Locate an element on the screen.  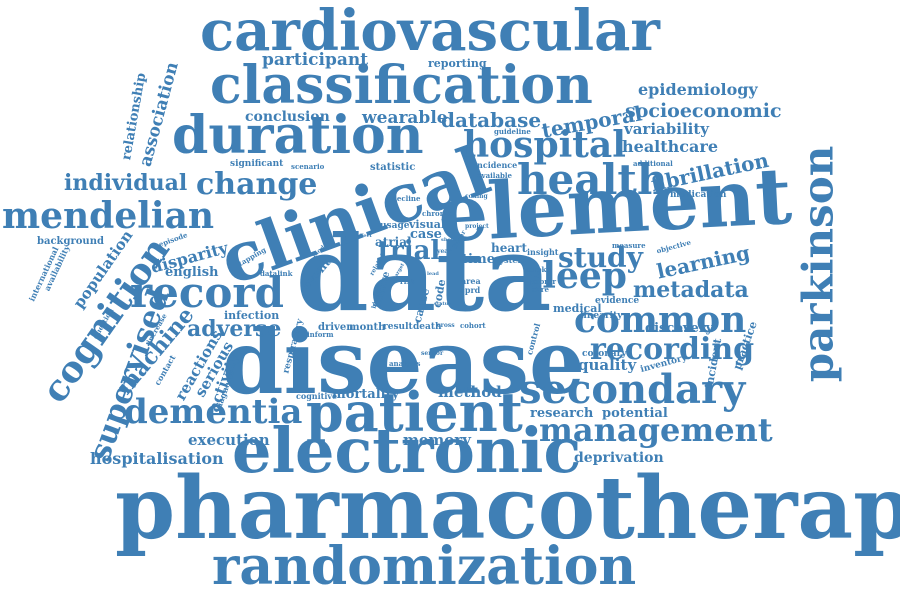
word-project: project is located at coordinates (477, 226).